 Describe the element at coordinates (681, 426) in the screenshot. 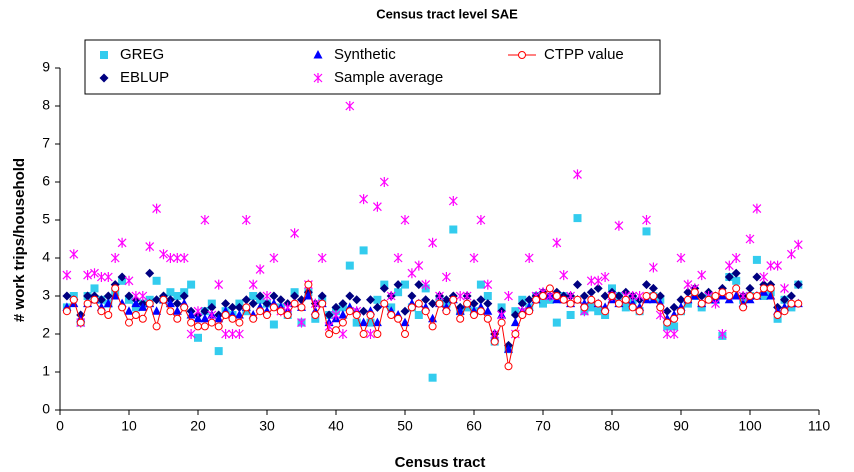

I see `x-tick-label: 90` at that location.